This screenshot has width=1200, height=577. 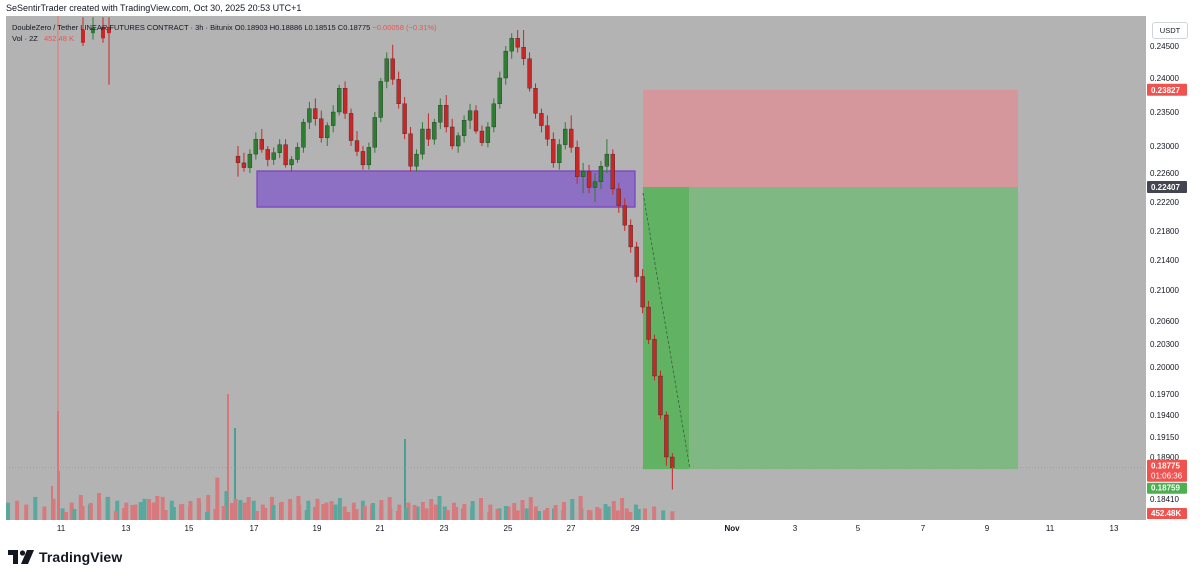 I want to click on ohlc-low: L0.18515, so click(x=320, y=27).